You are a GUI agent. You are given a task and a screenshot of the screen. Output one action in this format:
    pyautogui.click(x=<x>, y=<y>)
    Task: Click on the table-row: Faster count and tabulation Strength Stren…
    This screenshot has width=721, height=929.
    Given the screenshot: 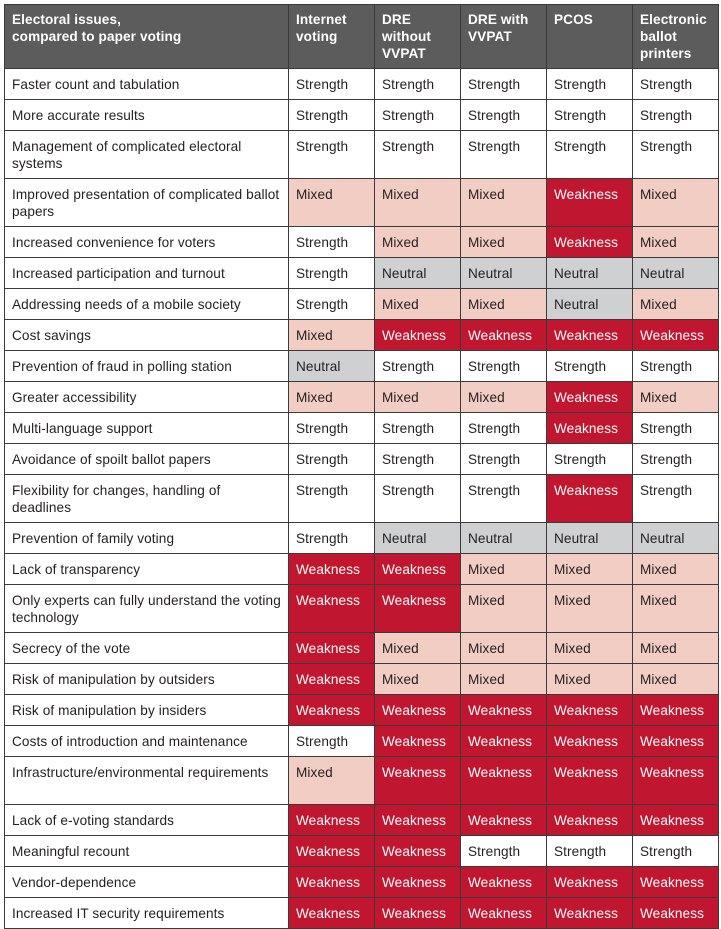 What is the action you would take?
    pyautogui.click(x=361, y=84)
    